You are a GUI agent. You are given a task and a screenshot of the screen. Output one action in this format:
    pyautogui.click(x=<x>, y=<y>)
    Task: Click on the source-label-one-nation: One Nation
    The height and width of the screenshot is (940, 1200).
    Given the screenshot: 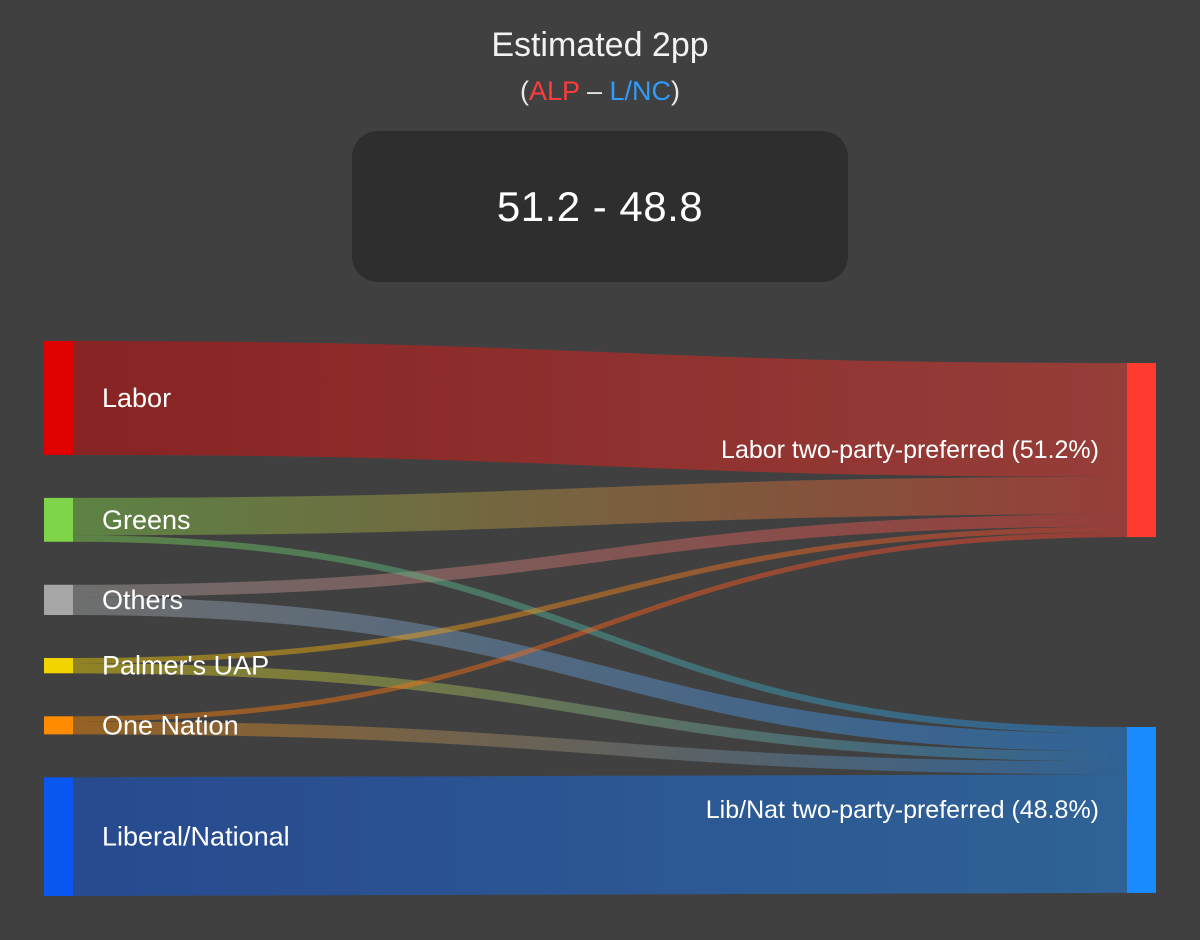 What is the action you would take?
    pyautogui.click(x=170, y=725)
    